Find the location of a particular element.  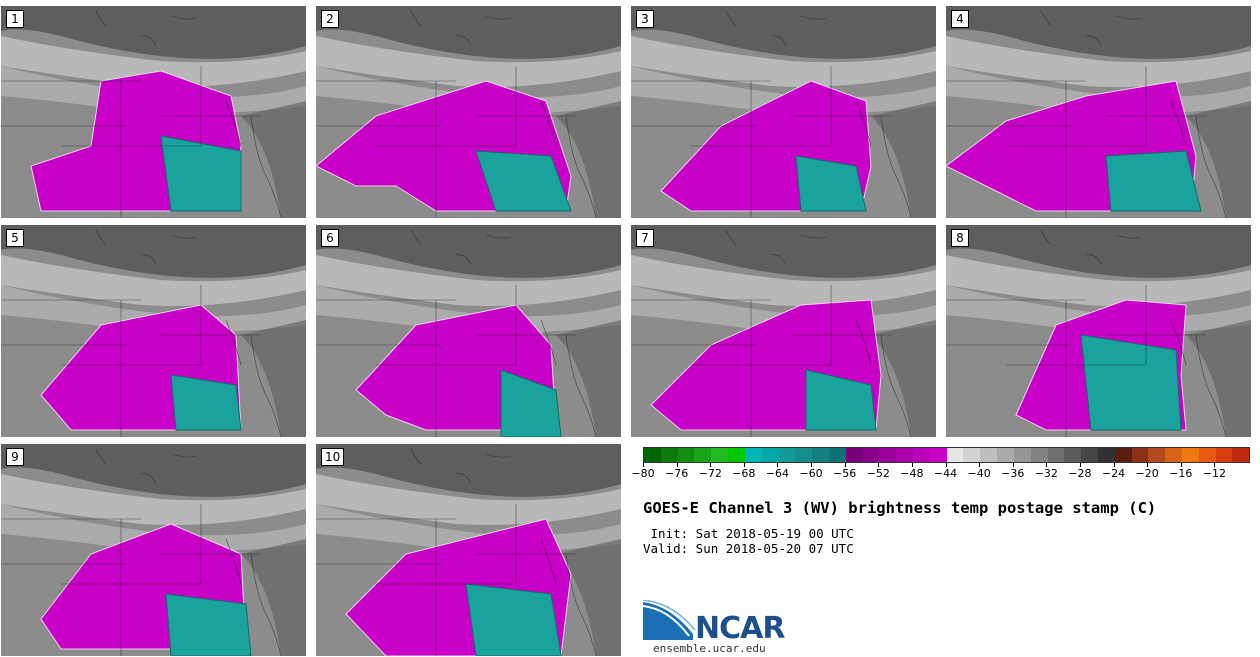

website-url: ensemble.ucar.edu is located at coordinates (709, 648).